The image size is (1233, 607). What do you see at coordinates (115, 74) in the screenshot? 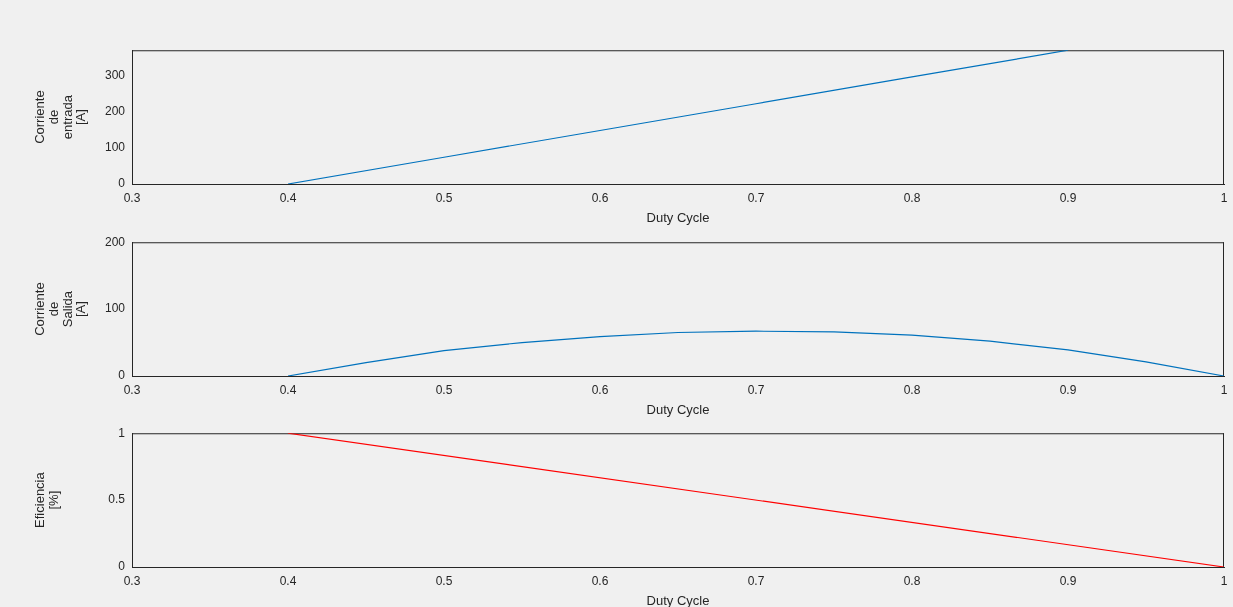
I see `y-tick-label: 300` at bounding box center [115, 74].